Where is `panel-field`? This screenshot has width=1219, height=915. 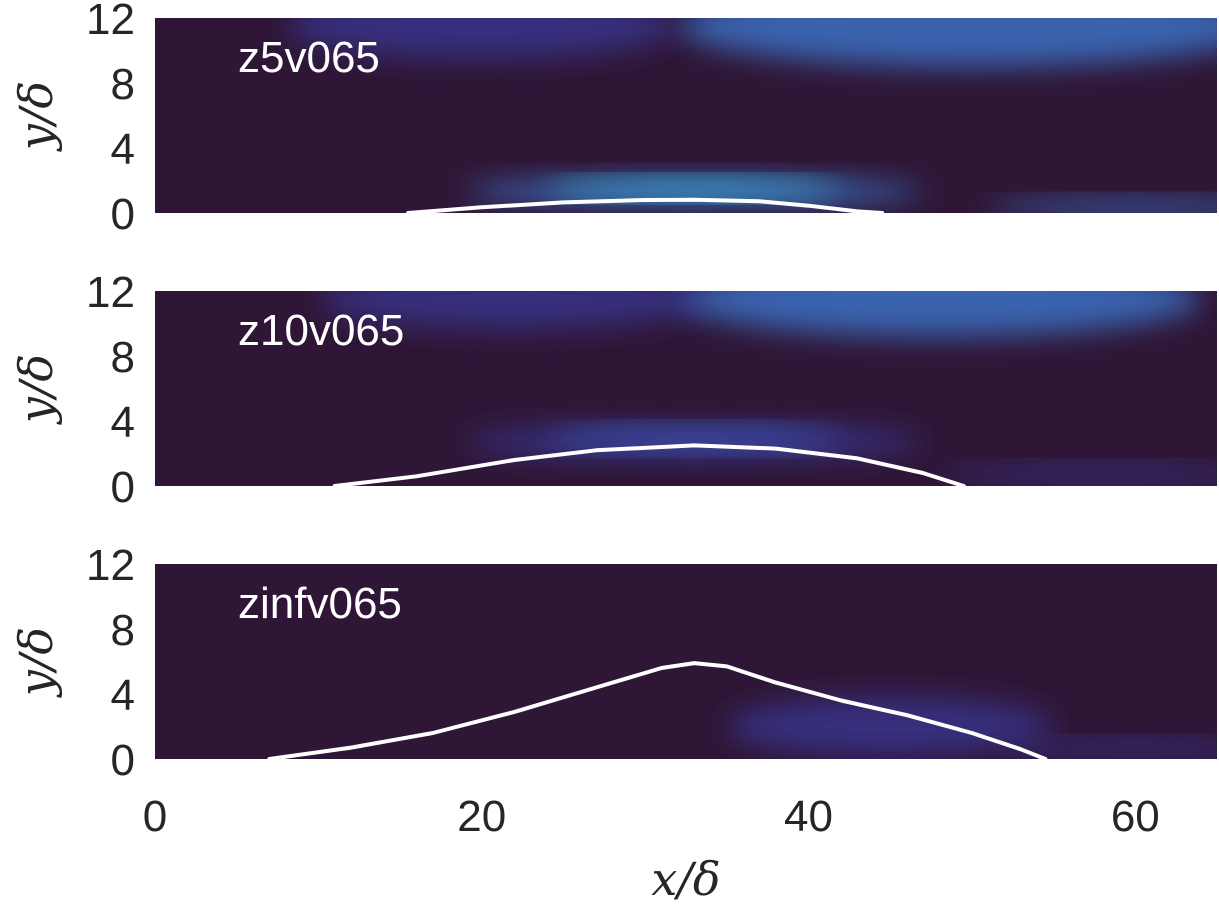 panel-field is located at coordinates (971, 727).